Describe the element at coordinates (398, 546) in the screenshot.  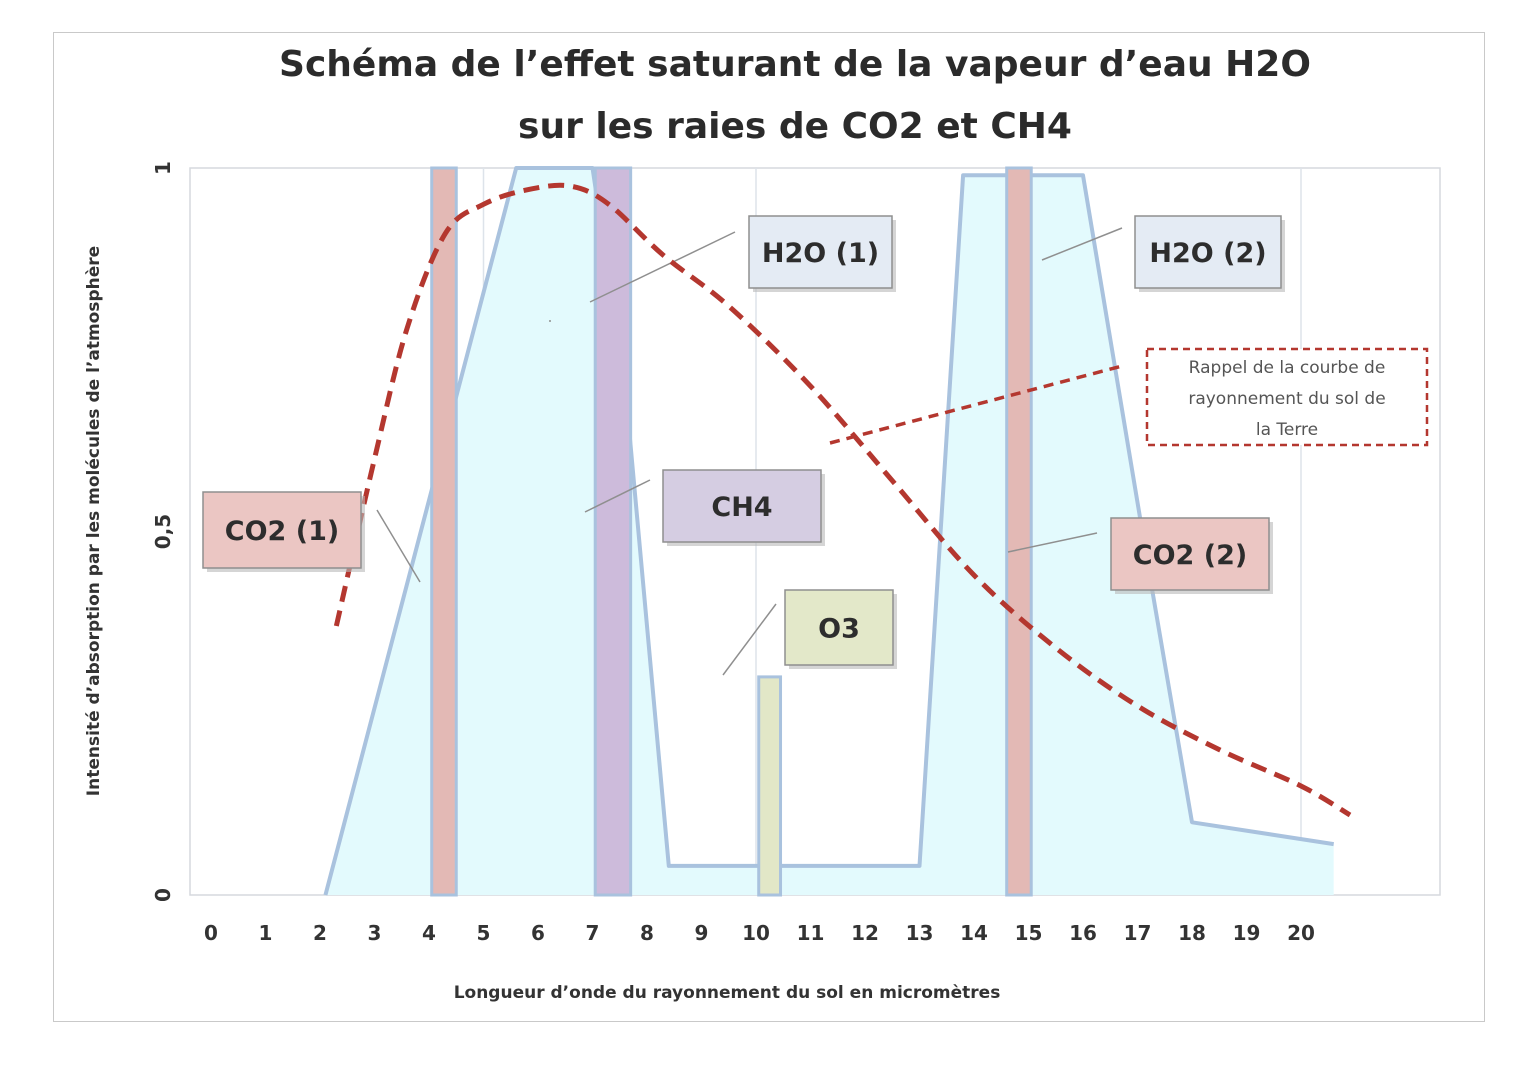
I see `conn-co2a` at that location.